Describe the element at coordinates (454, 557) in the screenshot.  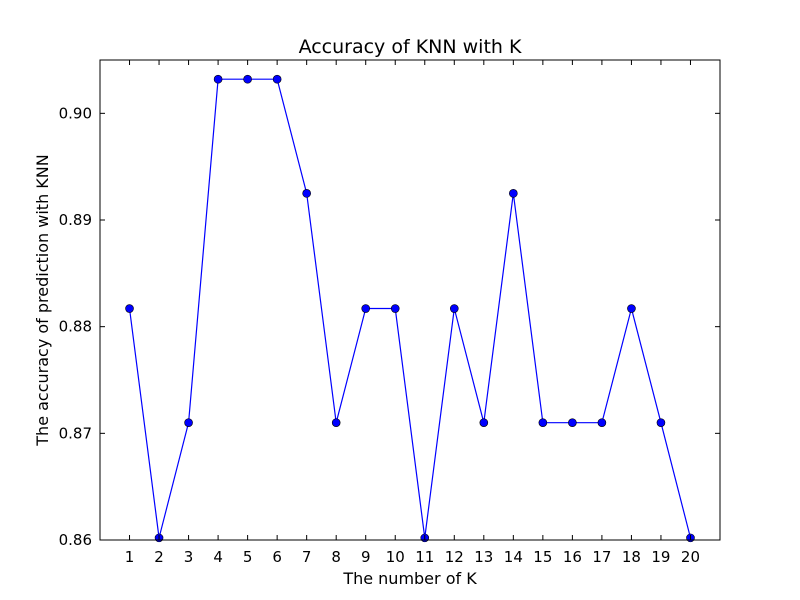
I see `x-tick-label: 12` at that location.